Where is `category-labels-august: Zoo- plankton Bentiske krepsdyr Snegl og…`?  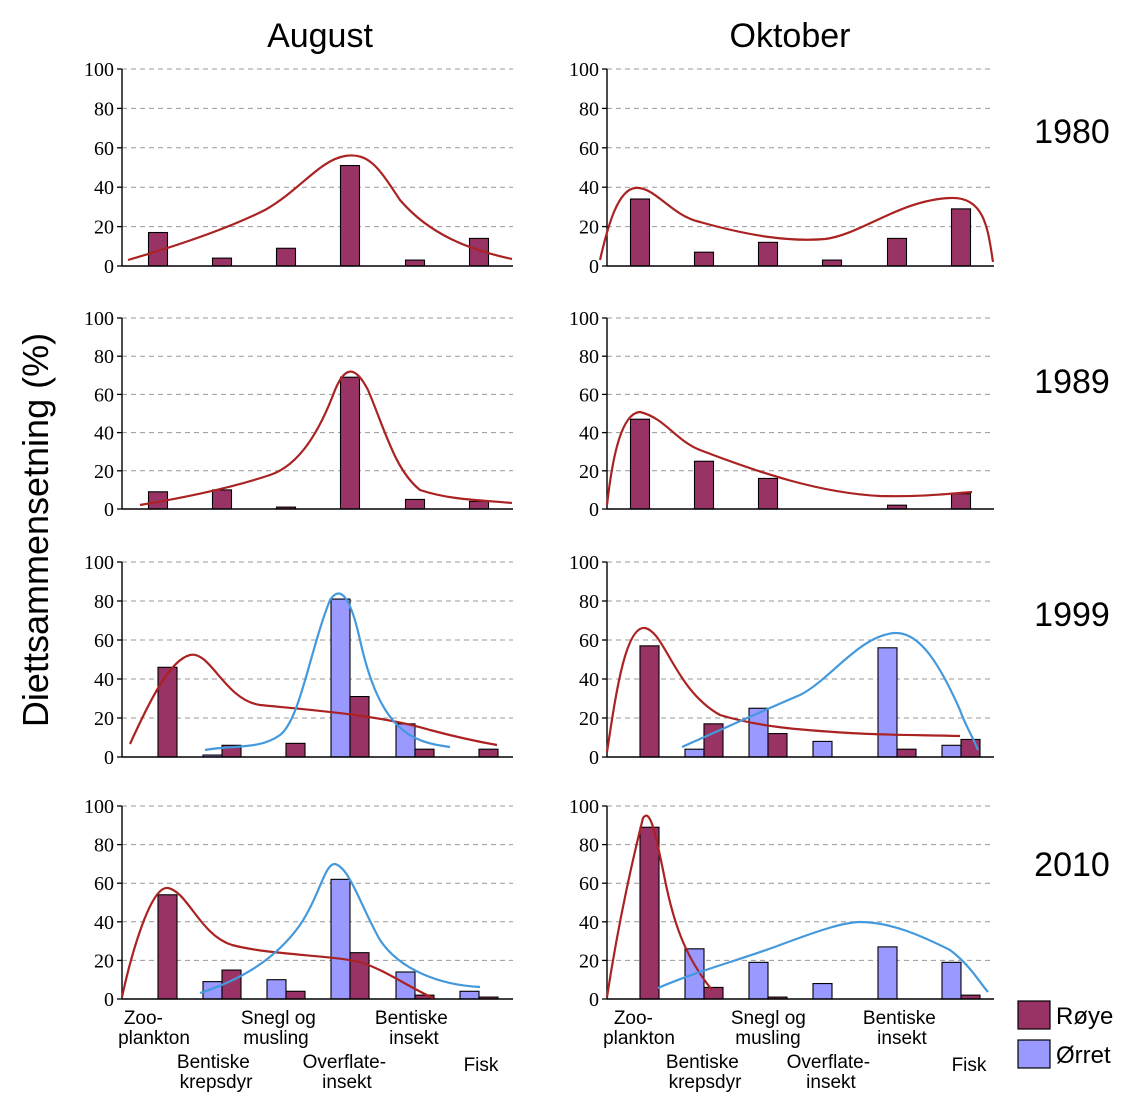
category-labels-august: Zoo- plankton Bentiske krepsdyr Snegl og… is located at coordinates (308, 1050).